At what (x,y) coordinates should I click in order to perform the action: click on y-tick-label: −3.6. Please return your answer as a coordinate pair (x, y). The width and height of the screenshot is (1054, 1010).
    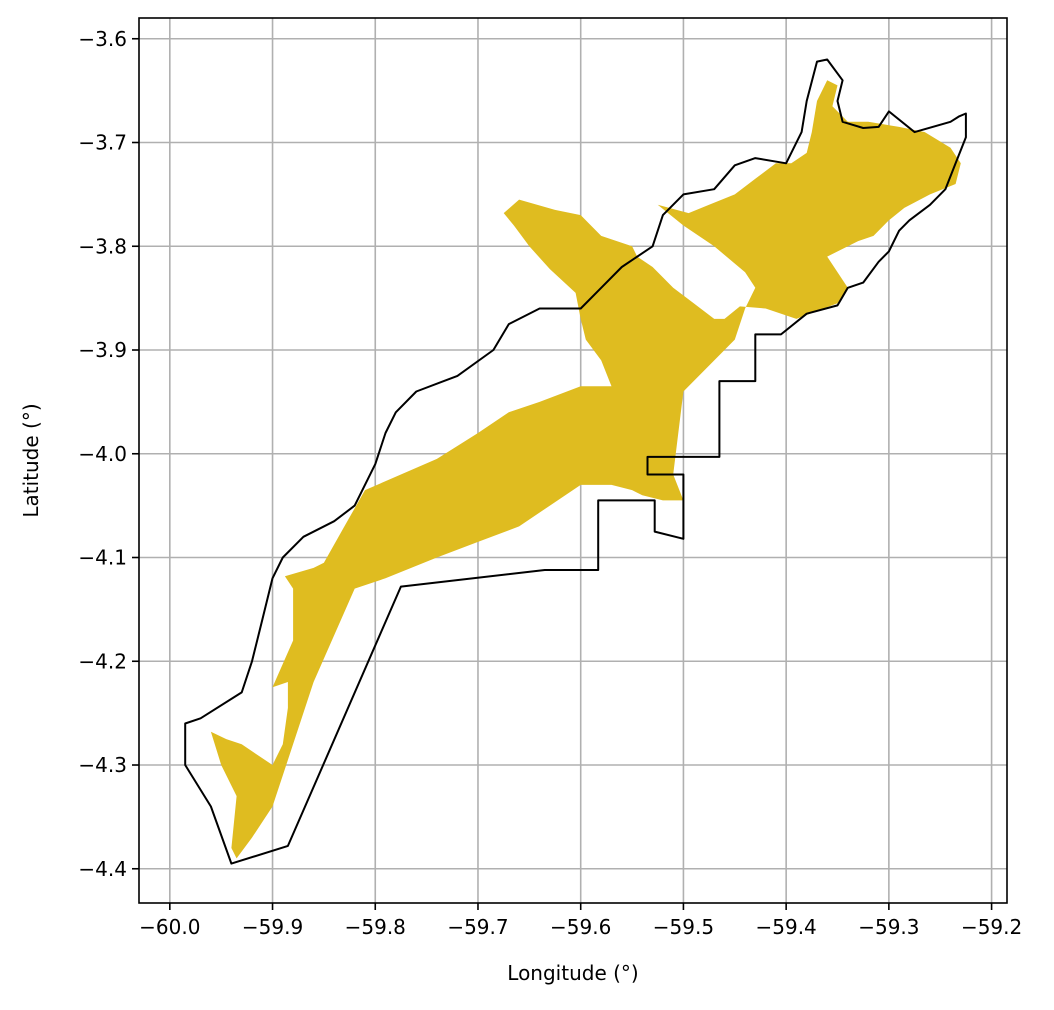
    Looking at the image, I should click on (102, 39).